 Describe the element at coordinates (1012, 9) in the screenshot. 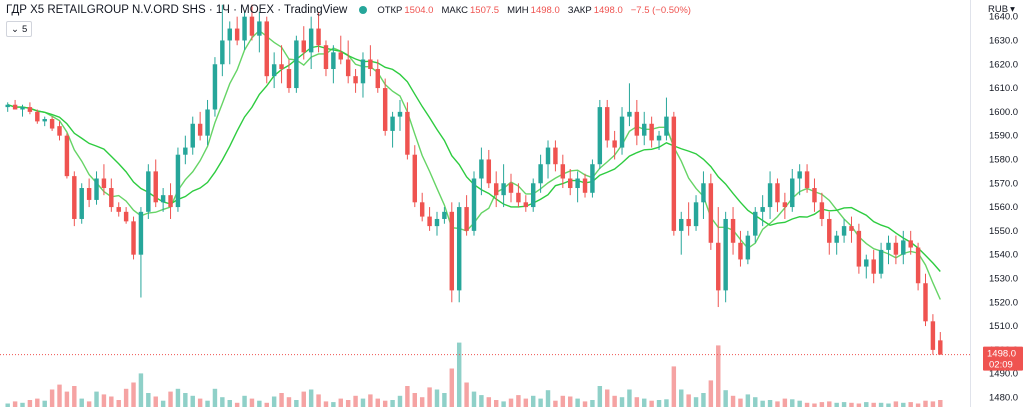

I see `chevron-down-icon: ▾` at that location.